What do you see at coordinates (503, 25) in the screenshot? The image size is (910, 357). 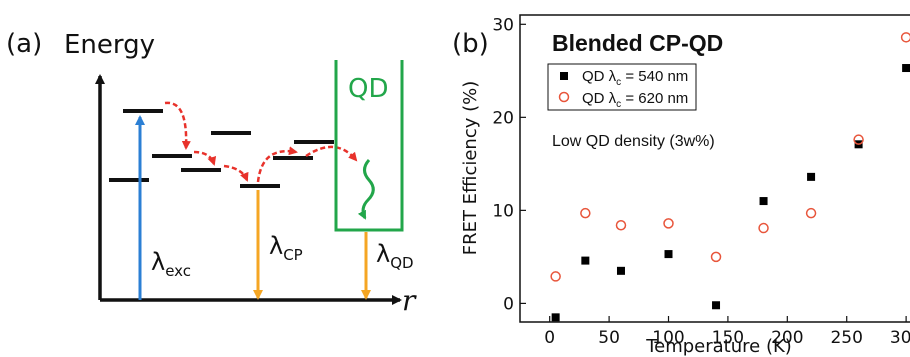 I see `y-tick-label: 30` at bounding box center [503, 25].